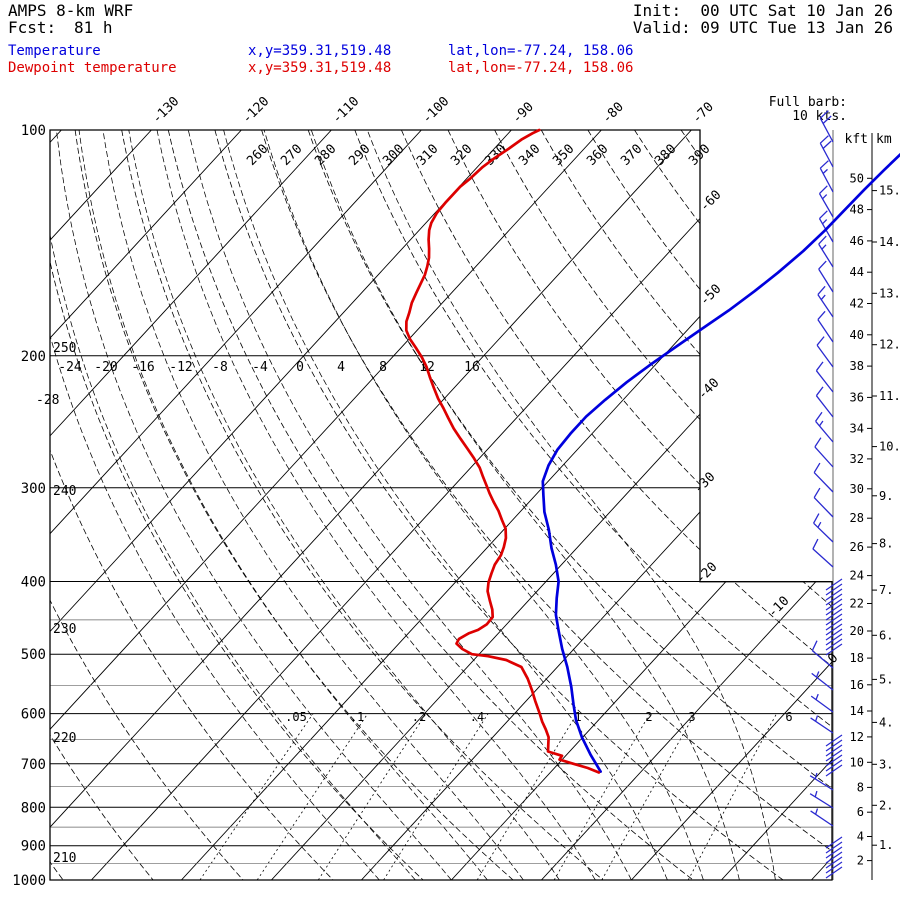 The image size is (900, 900). What do you see at coordinates (597, 155) in the screenshot?
I see `theta-e-label: 360` at bounding box center [597, 155].